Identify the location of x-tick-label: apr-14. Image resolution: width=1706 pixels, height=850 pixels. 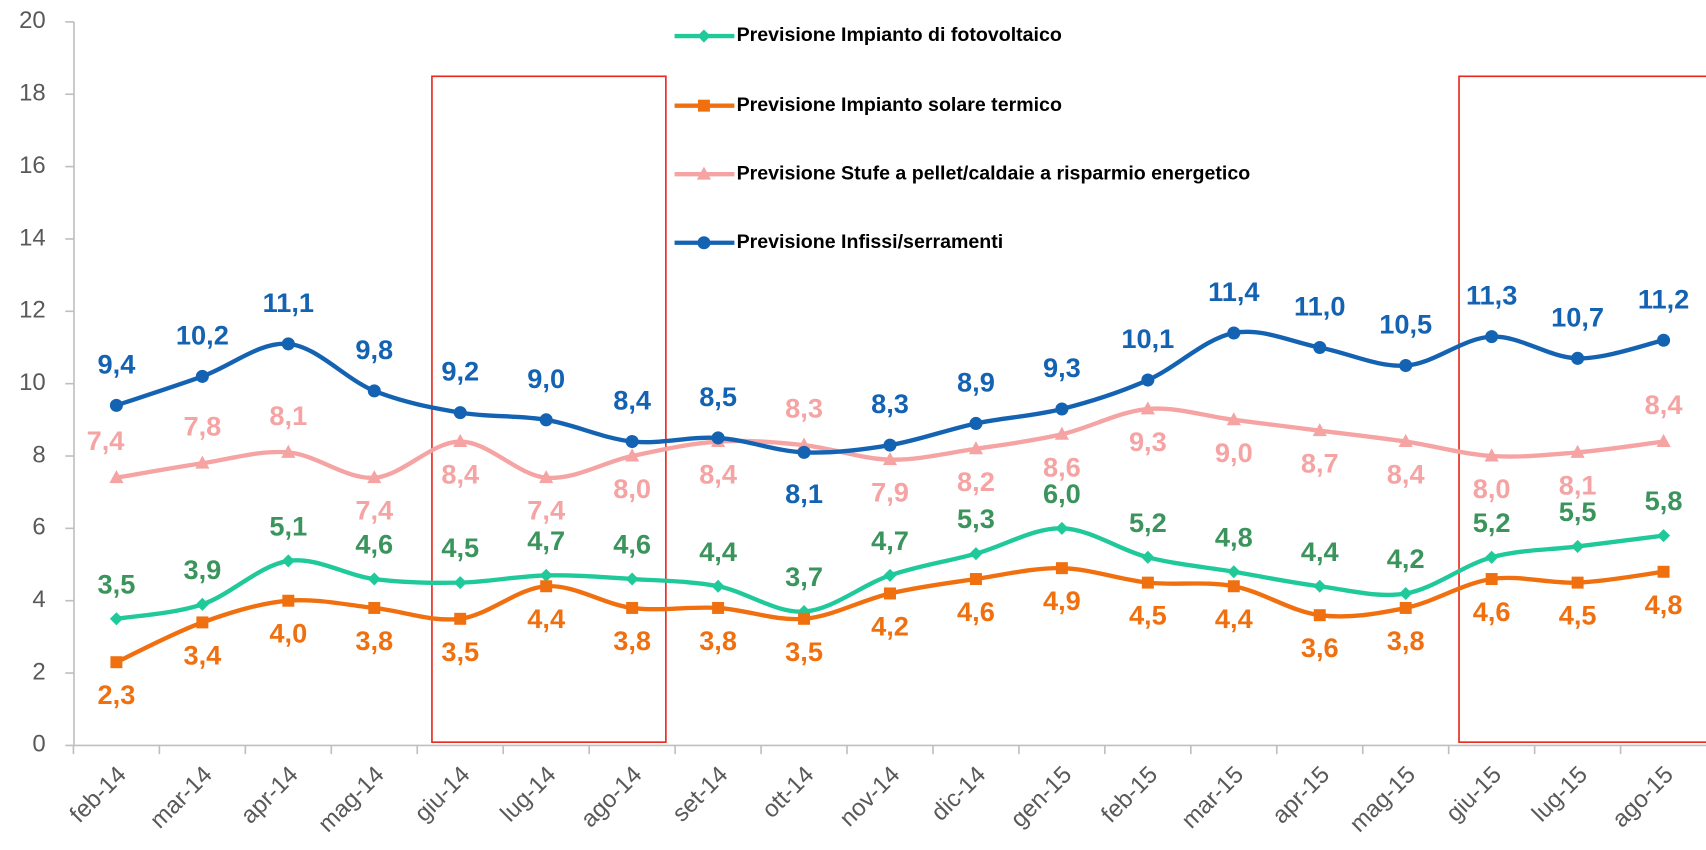
(270, 795).